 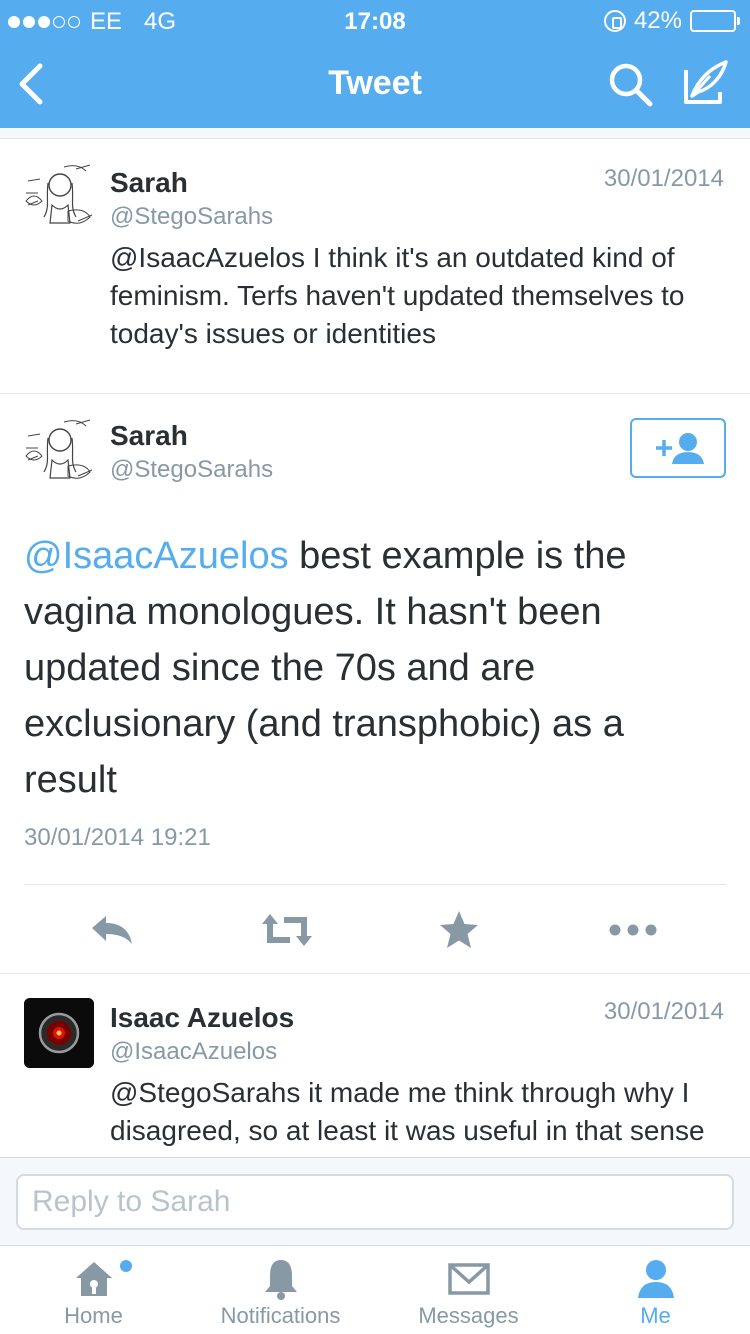 I want to click on reply-input, so click(x=375, y=1202).